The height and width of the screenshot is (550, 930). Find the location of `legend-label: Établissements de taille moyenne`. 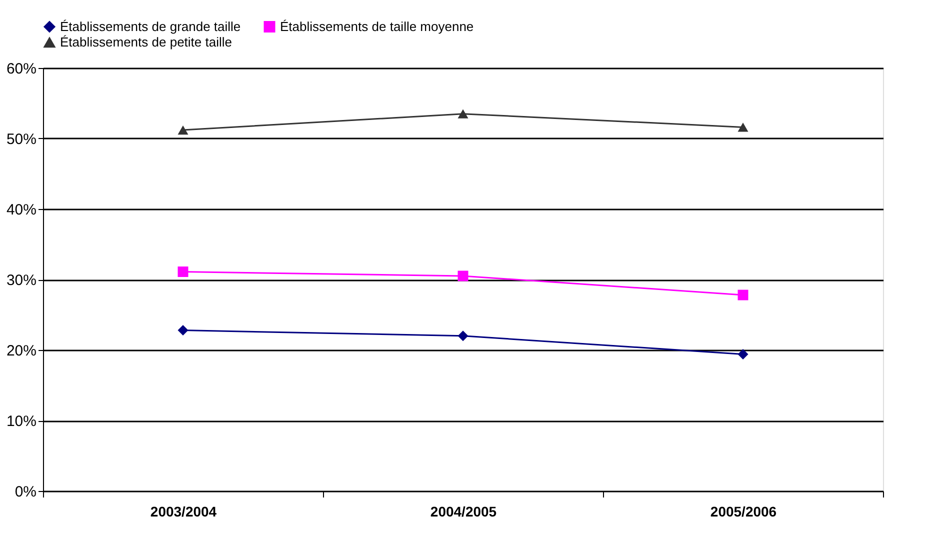

legend-label: Établissements de taille moyenne is located at coordinates (377, 26).